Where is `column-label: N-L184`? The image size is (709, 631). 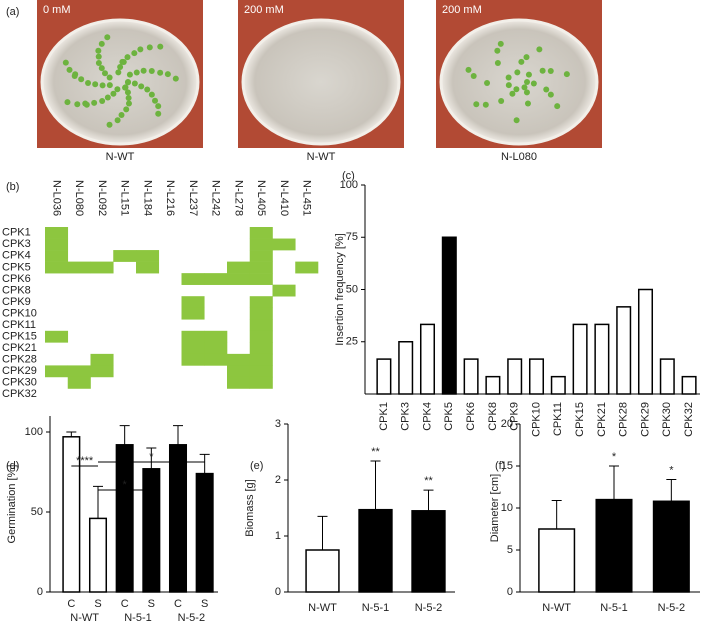
column-label: N-L184 is located at coordinates (147, 198).